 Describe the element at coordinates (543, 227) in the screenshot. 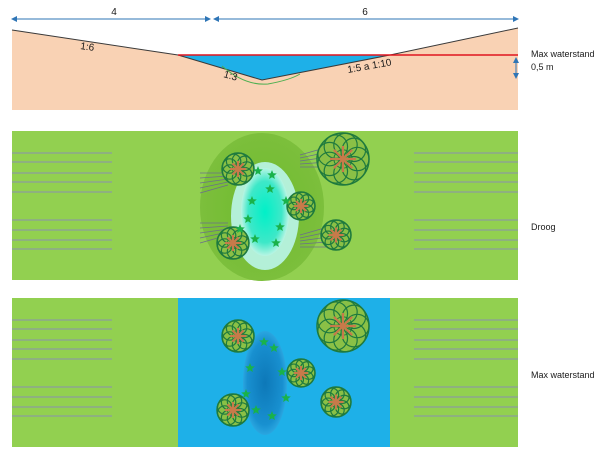

I see `dry-panel-label: Droog` at that location.